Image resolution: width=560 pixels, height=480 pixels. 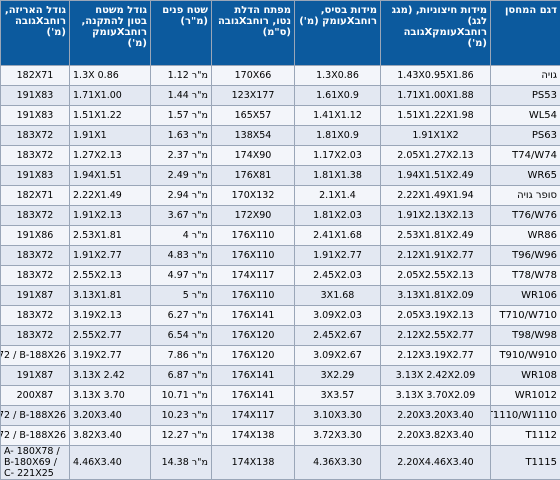 I want to click on cell-concrete-pad: 3.13X1.81, so click(x=110, y=296).